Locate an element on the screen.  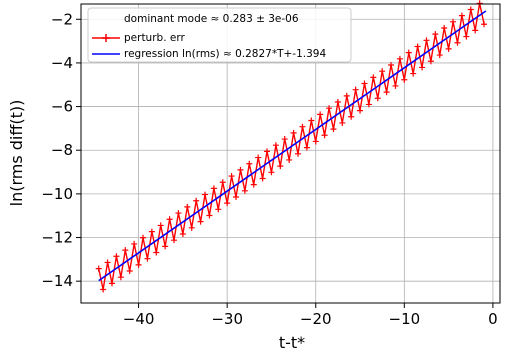
x-tick-label: −40 is located at coordinates (139, 319).